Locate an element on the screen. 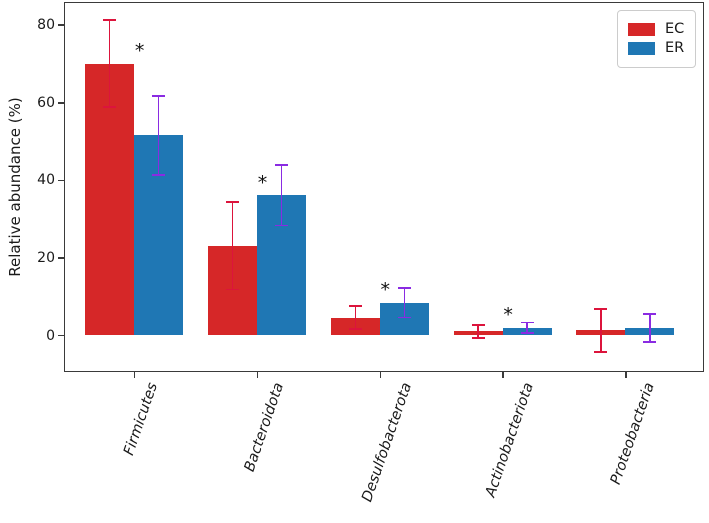 Image resolution: width=709 pixels, height=523 pixels. x-tick-label-proteobacteria: Proteobacteria is located at coordinates (632, 433).